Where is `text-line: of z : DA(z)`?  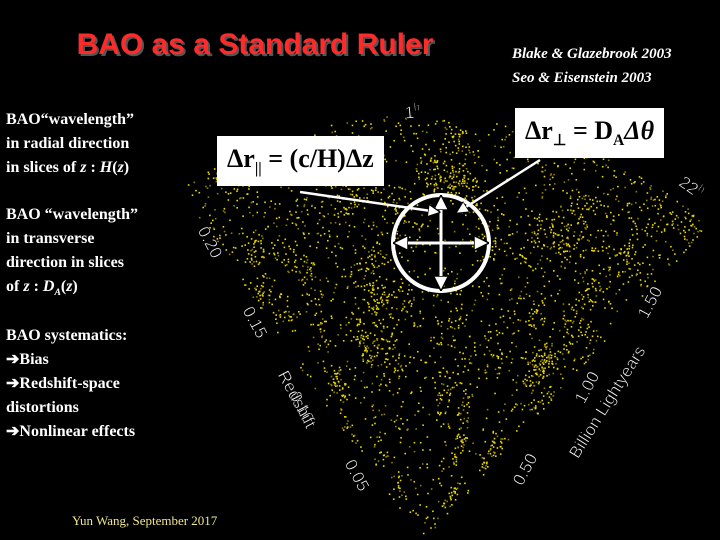 text-line: of z : DA(z) is located at coordinates (72, 290).